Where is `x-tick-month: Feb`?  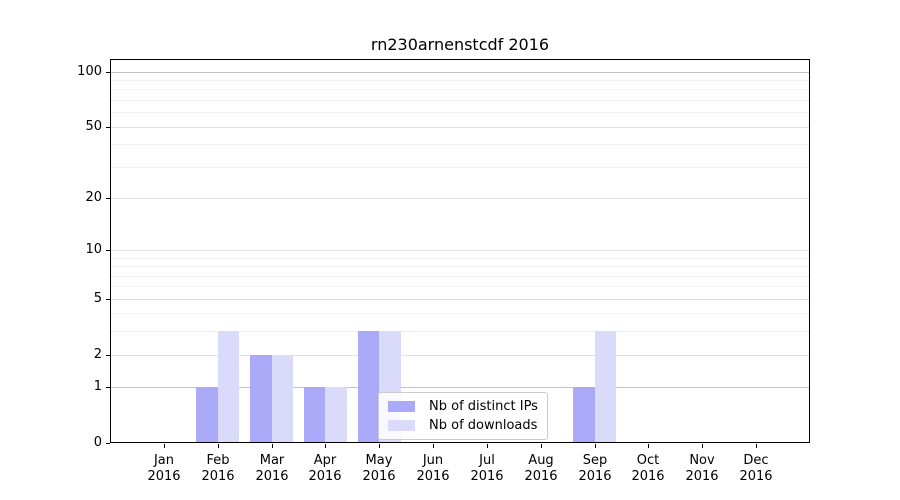 x-tick-month: Feb is located at coordinates (218, 460).